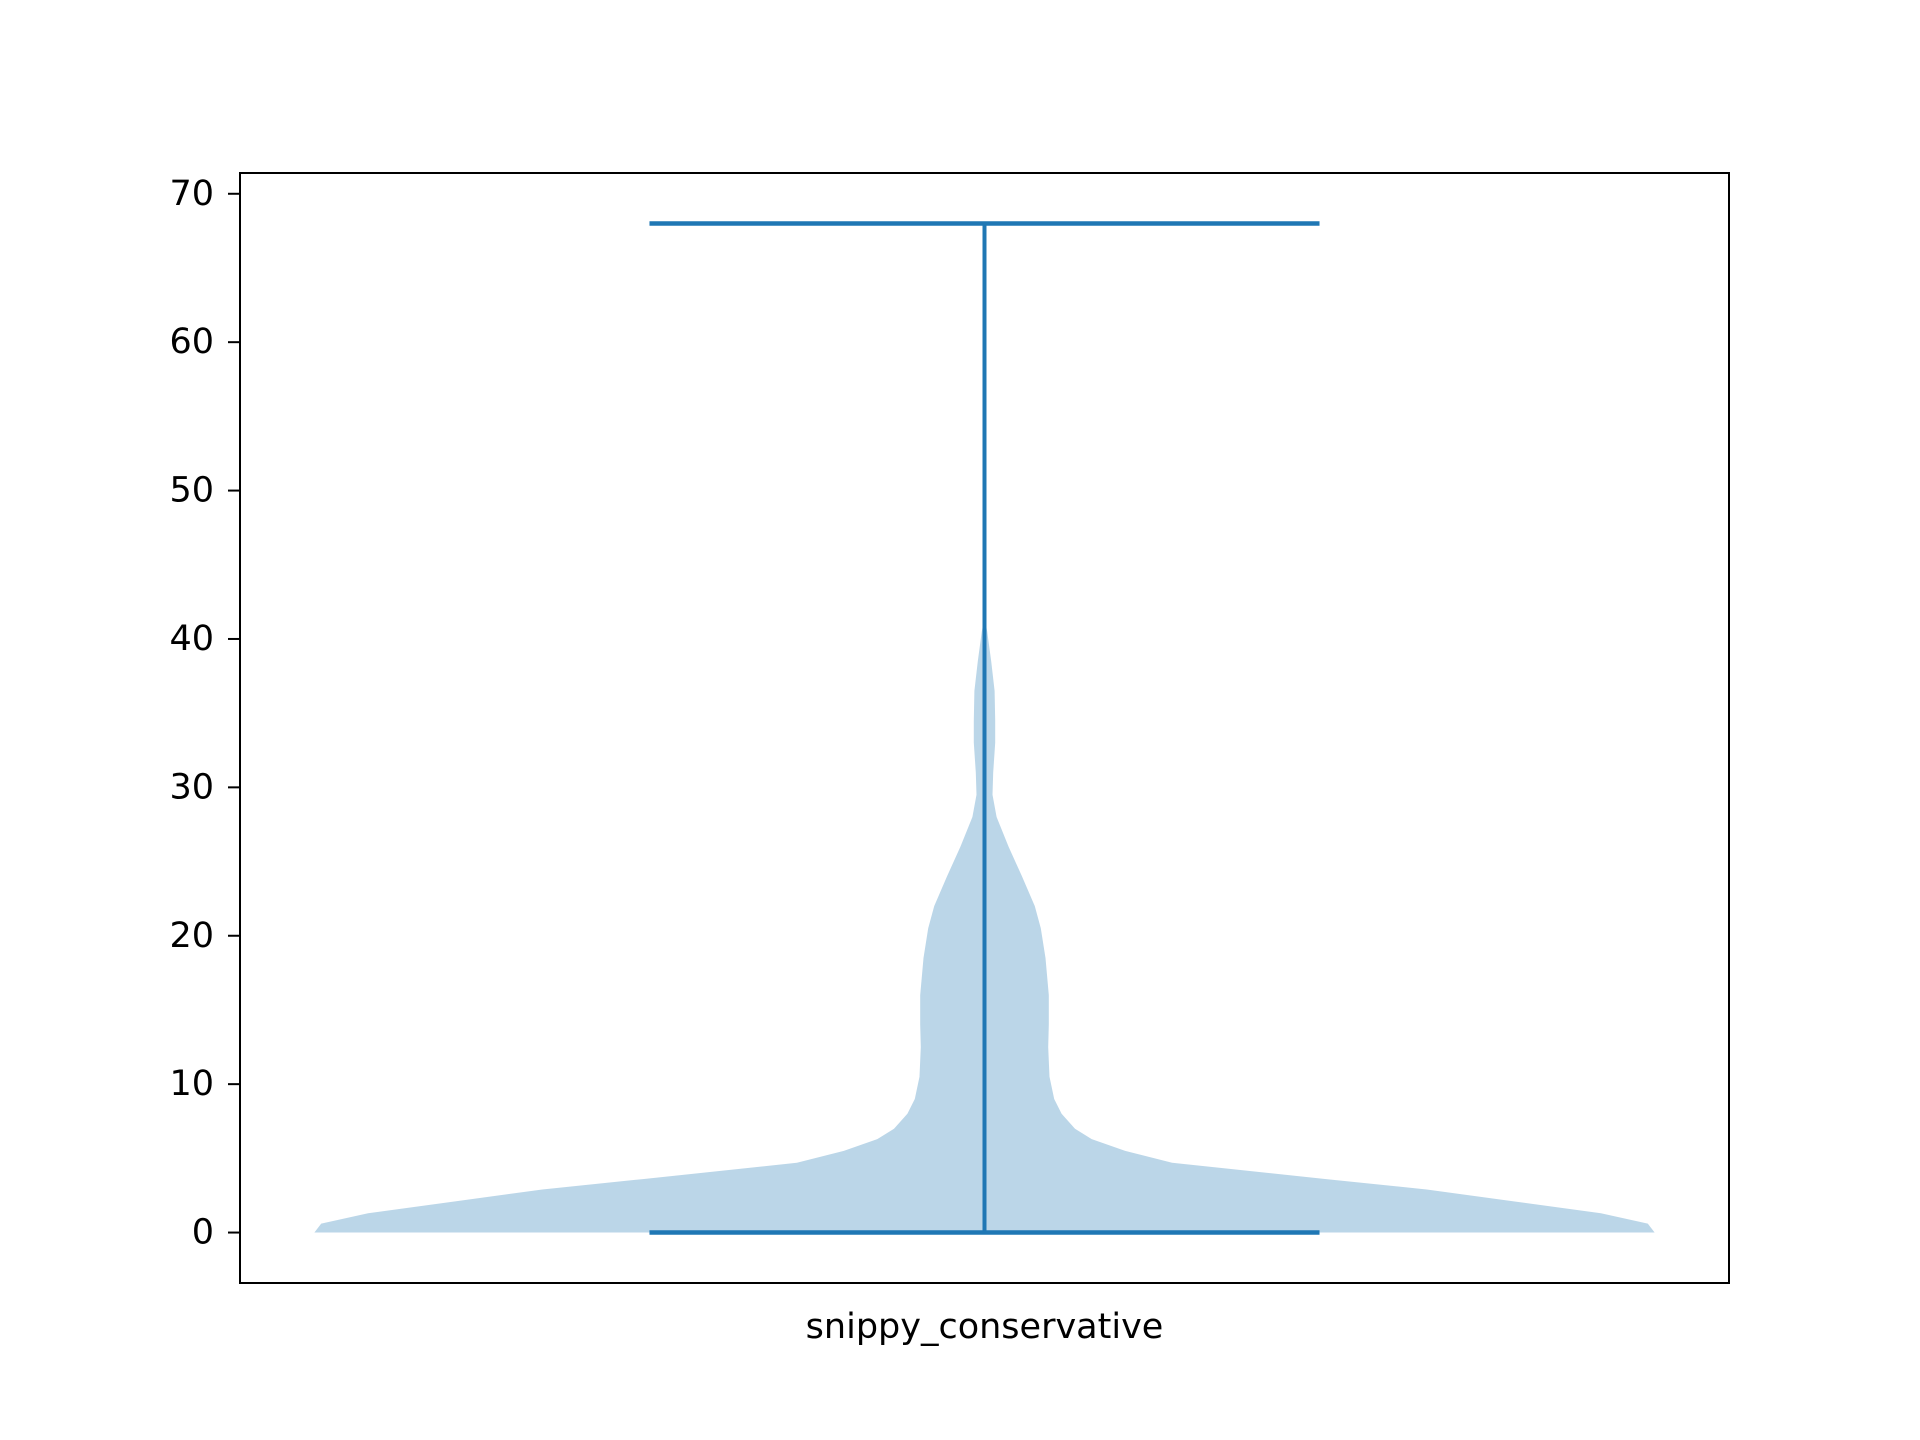 This screenshot has height=1440, width=1920. I want to click on y-axis: 0 10 20 30 40 50 60 70, so click(204, 713).